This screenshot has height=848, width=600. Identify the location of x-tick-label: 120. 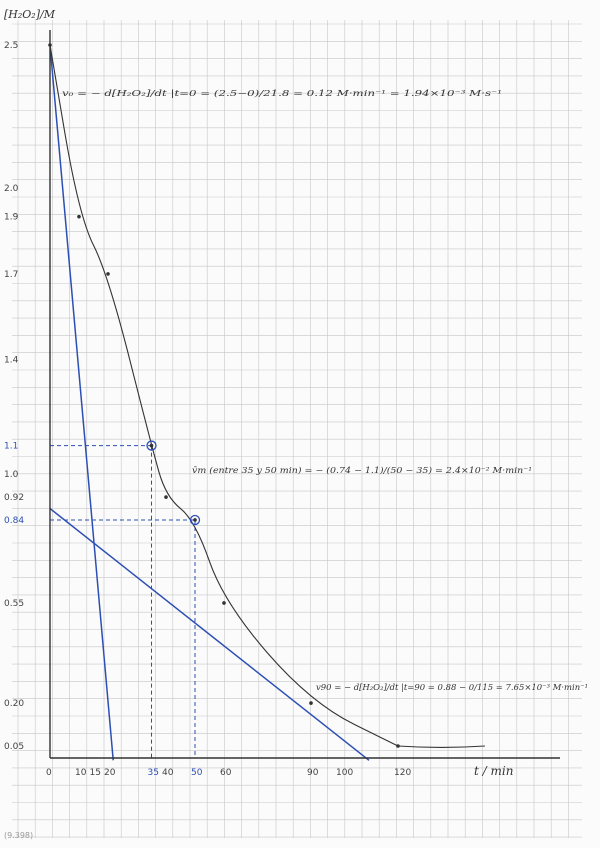
(402, 773).